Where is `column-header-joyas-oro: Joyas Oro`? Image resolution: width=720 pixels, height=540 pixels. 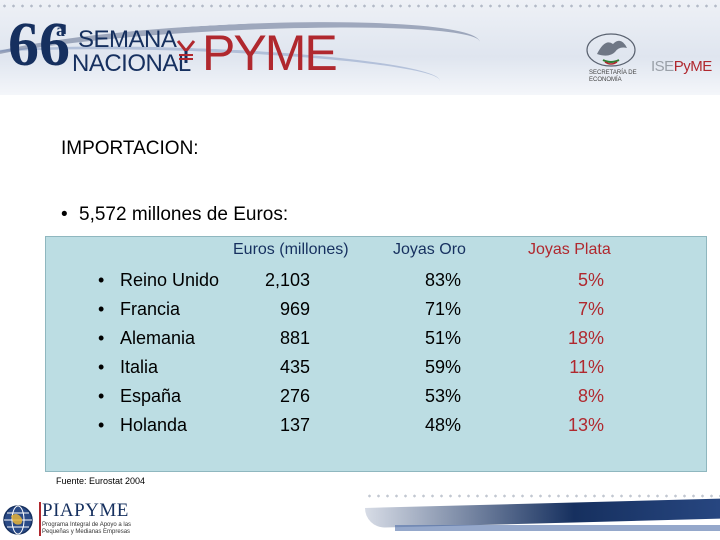
column-header-joyas-oro: Joyas Oro is located at coordinates (429, 249).